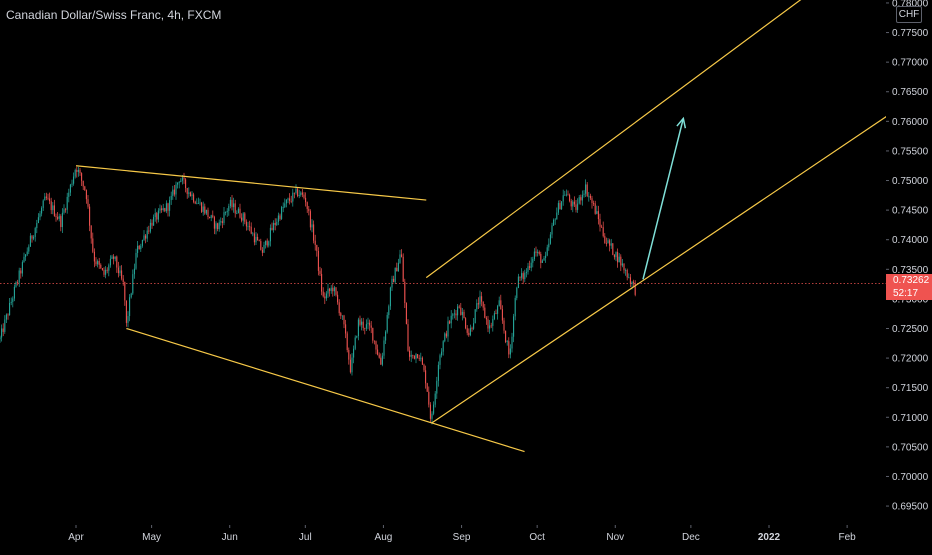  Describe the element at coordinates (443, 537) in the screenshot. I see `time-axis: Apr May Jun Jul Aug Sep Oct Nov Dec 2022 Feb` at that location.